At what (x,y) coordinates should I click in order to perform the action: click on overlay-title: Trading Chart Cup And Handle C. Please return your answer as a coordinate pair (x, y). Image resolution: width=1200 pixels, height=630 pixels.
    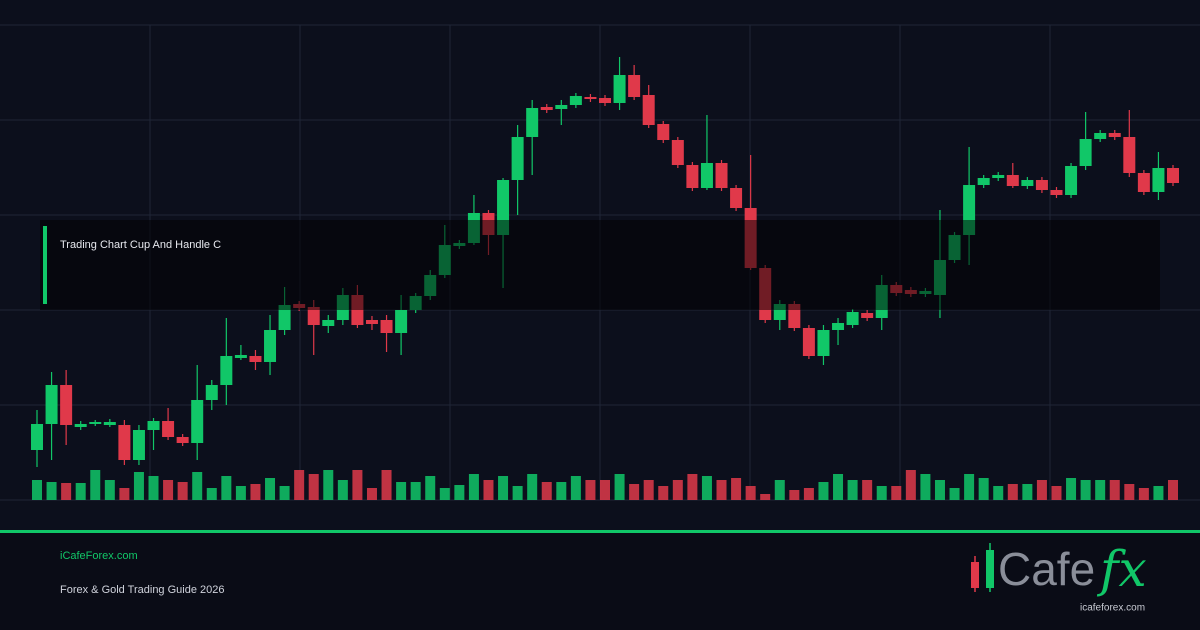
    Looking at the image, I should click on (140, 245).